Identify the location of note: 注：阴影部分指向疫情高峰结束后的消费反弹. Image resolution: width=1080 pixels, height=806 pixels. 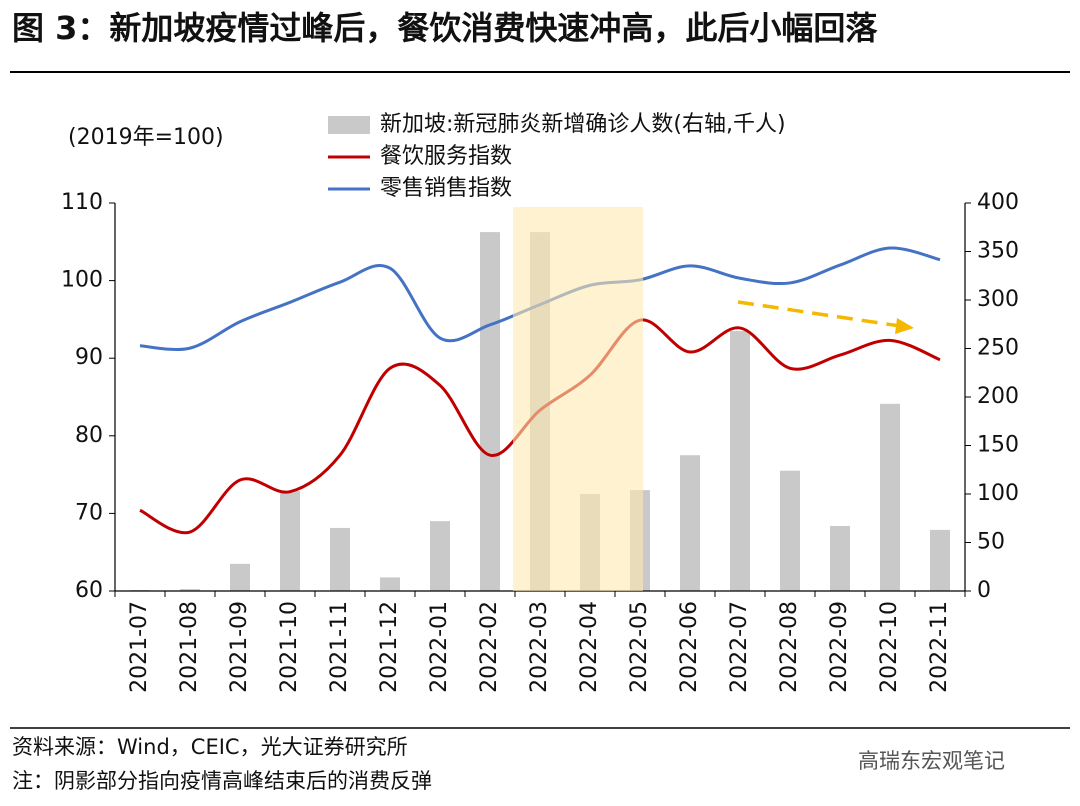
(222, 781).